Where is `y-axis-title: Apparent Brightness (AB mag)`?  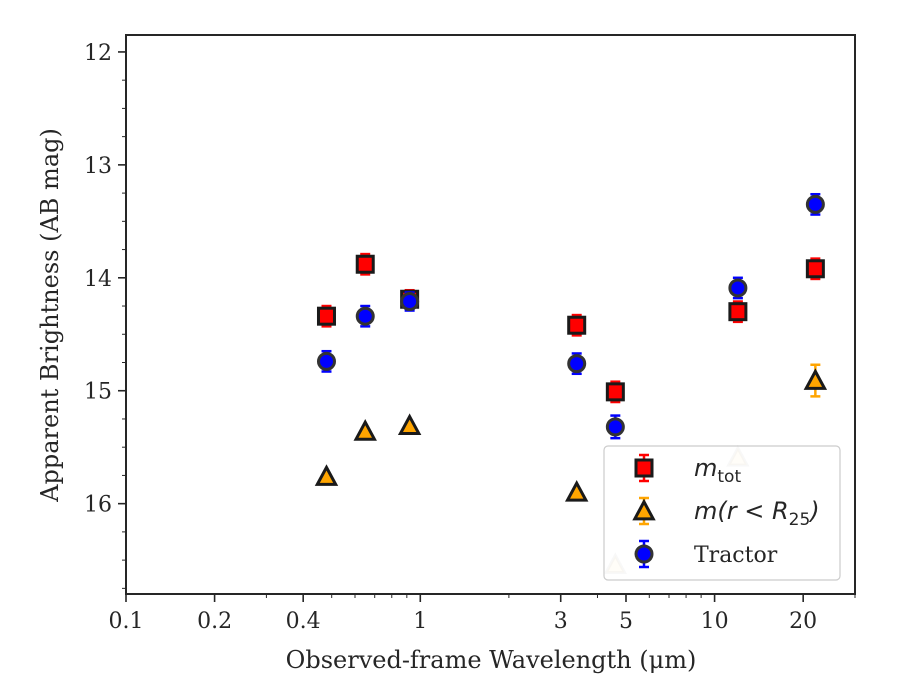
y-axis-title: Apparent Brightness (AB mag) is located at coordinates (50, 315).